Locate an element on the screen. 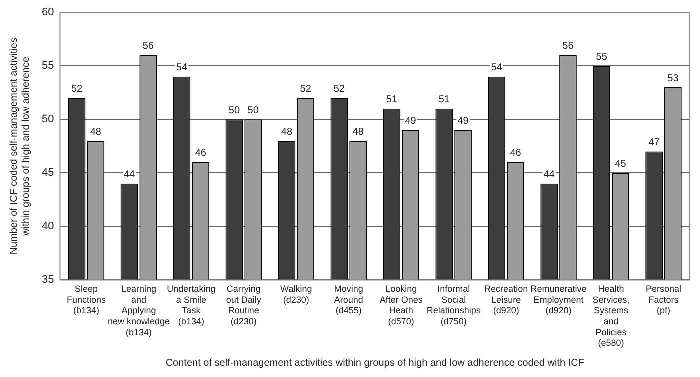 Image resolution: width=700 pixels, height=377 pixels. y-axis-title: Number of ICF coded self-management activities within groups of high and low adherence is located at coordinates (20, 146).